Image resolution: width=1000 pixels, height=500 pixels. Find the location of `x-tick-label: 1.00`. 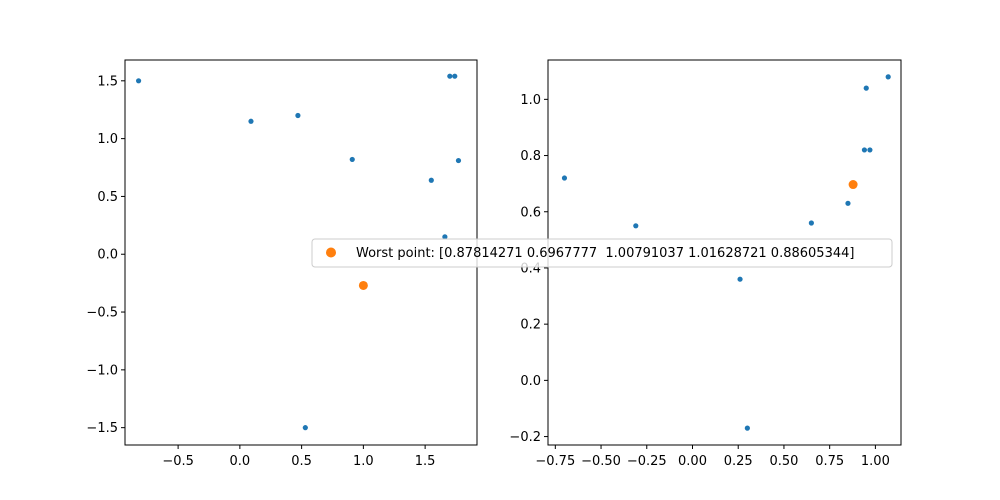

x-tick-label: 1.00 is located at coordinates (875, 461).